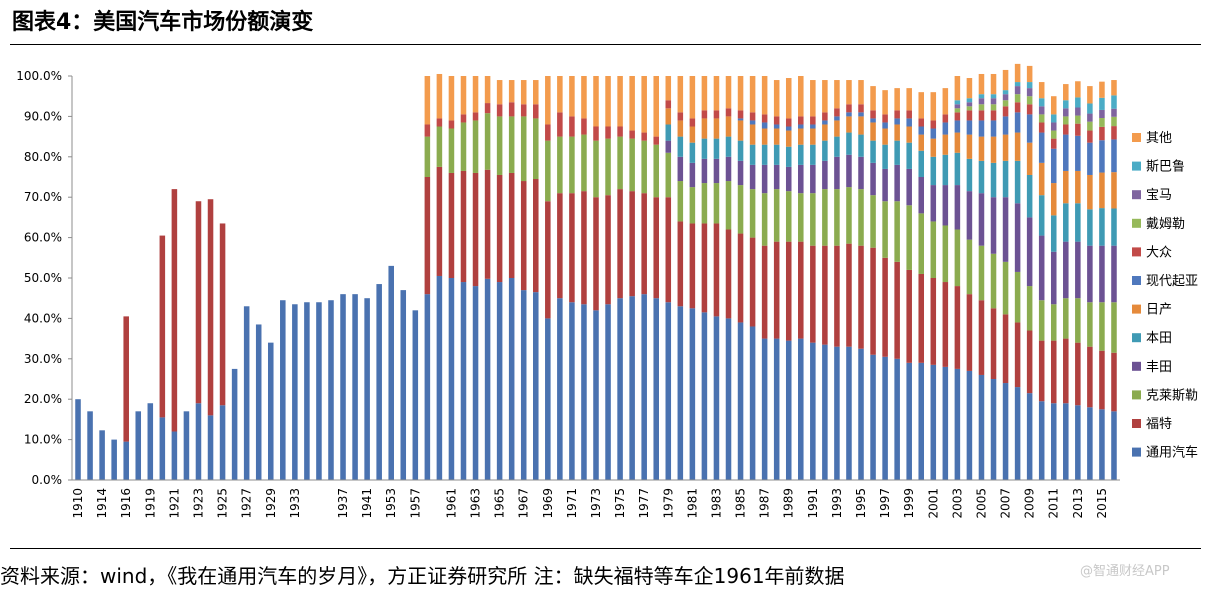 This screenshot has height=589, width=1209. What do you see at coordinates (969, 108) in the screenshot?
I see `bar-segment-戴姆勒-2004` at bounding box center [969, 108].